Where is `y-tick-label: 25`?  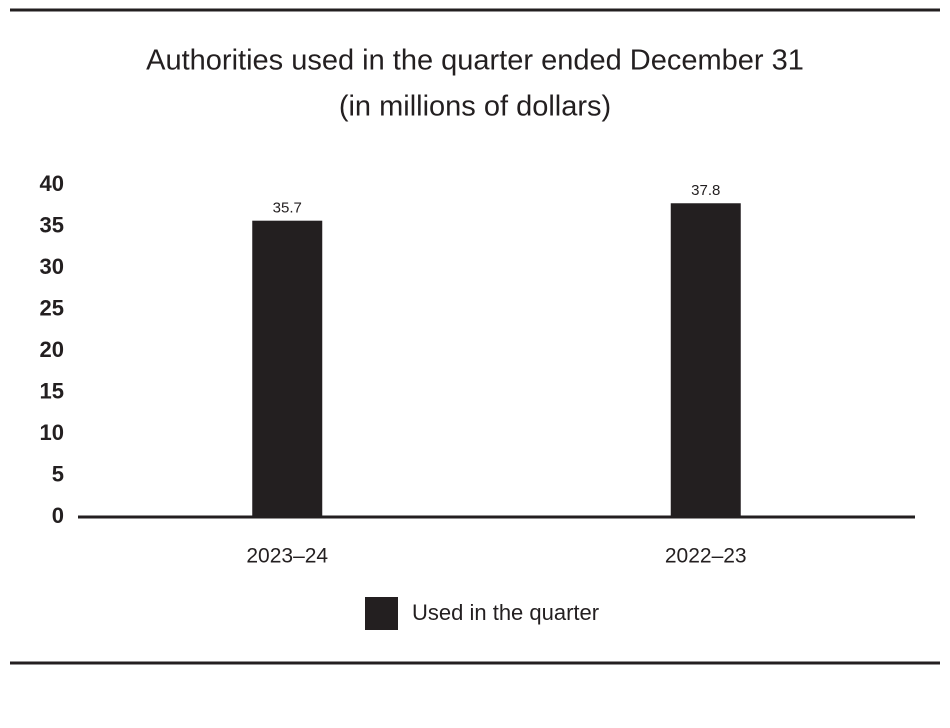 y-tick-label: 25 is located at coordinates (52, 307).